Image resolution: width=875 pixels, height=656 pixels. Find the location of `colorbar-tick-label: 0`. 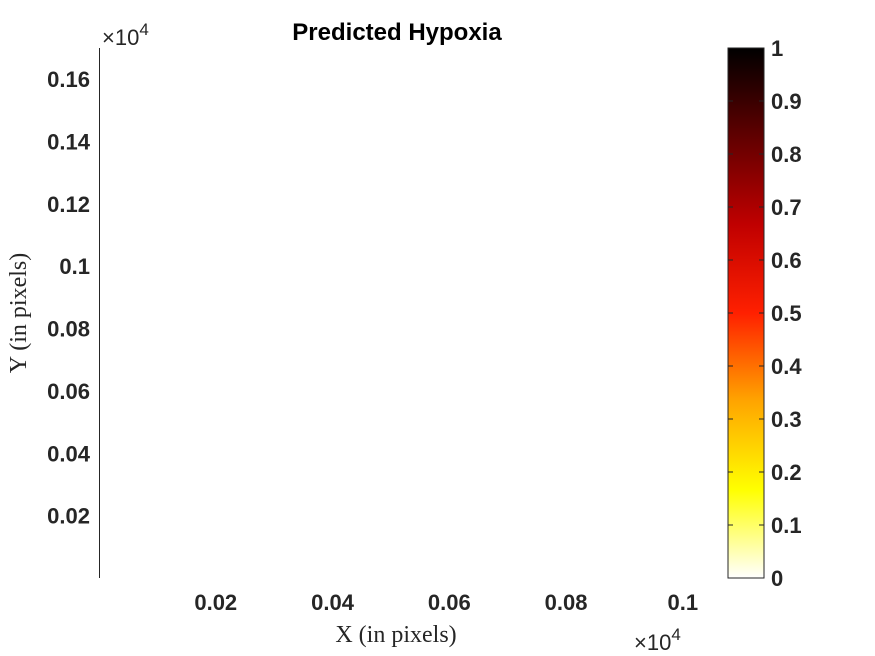

colorbar-tick-label: 0 is located at coordinates (777, 578).